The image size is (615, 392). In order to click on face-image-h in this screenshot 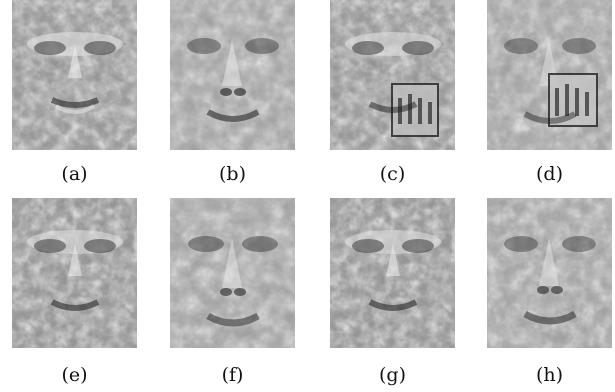, I will do `click(549, 273)`.